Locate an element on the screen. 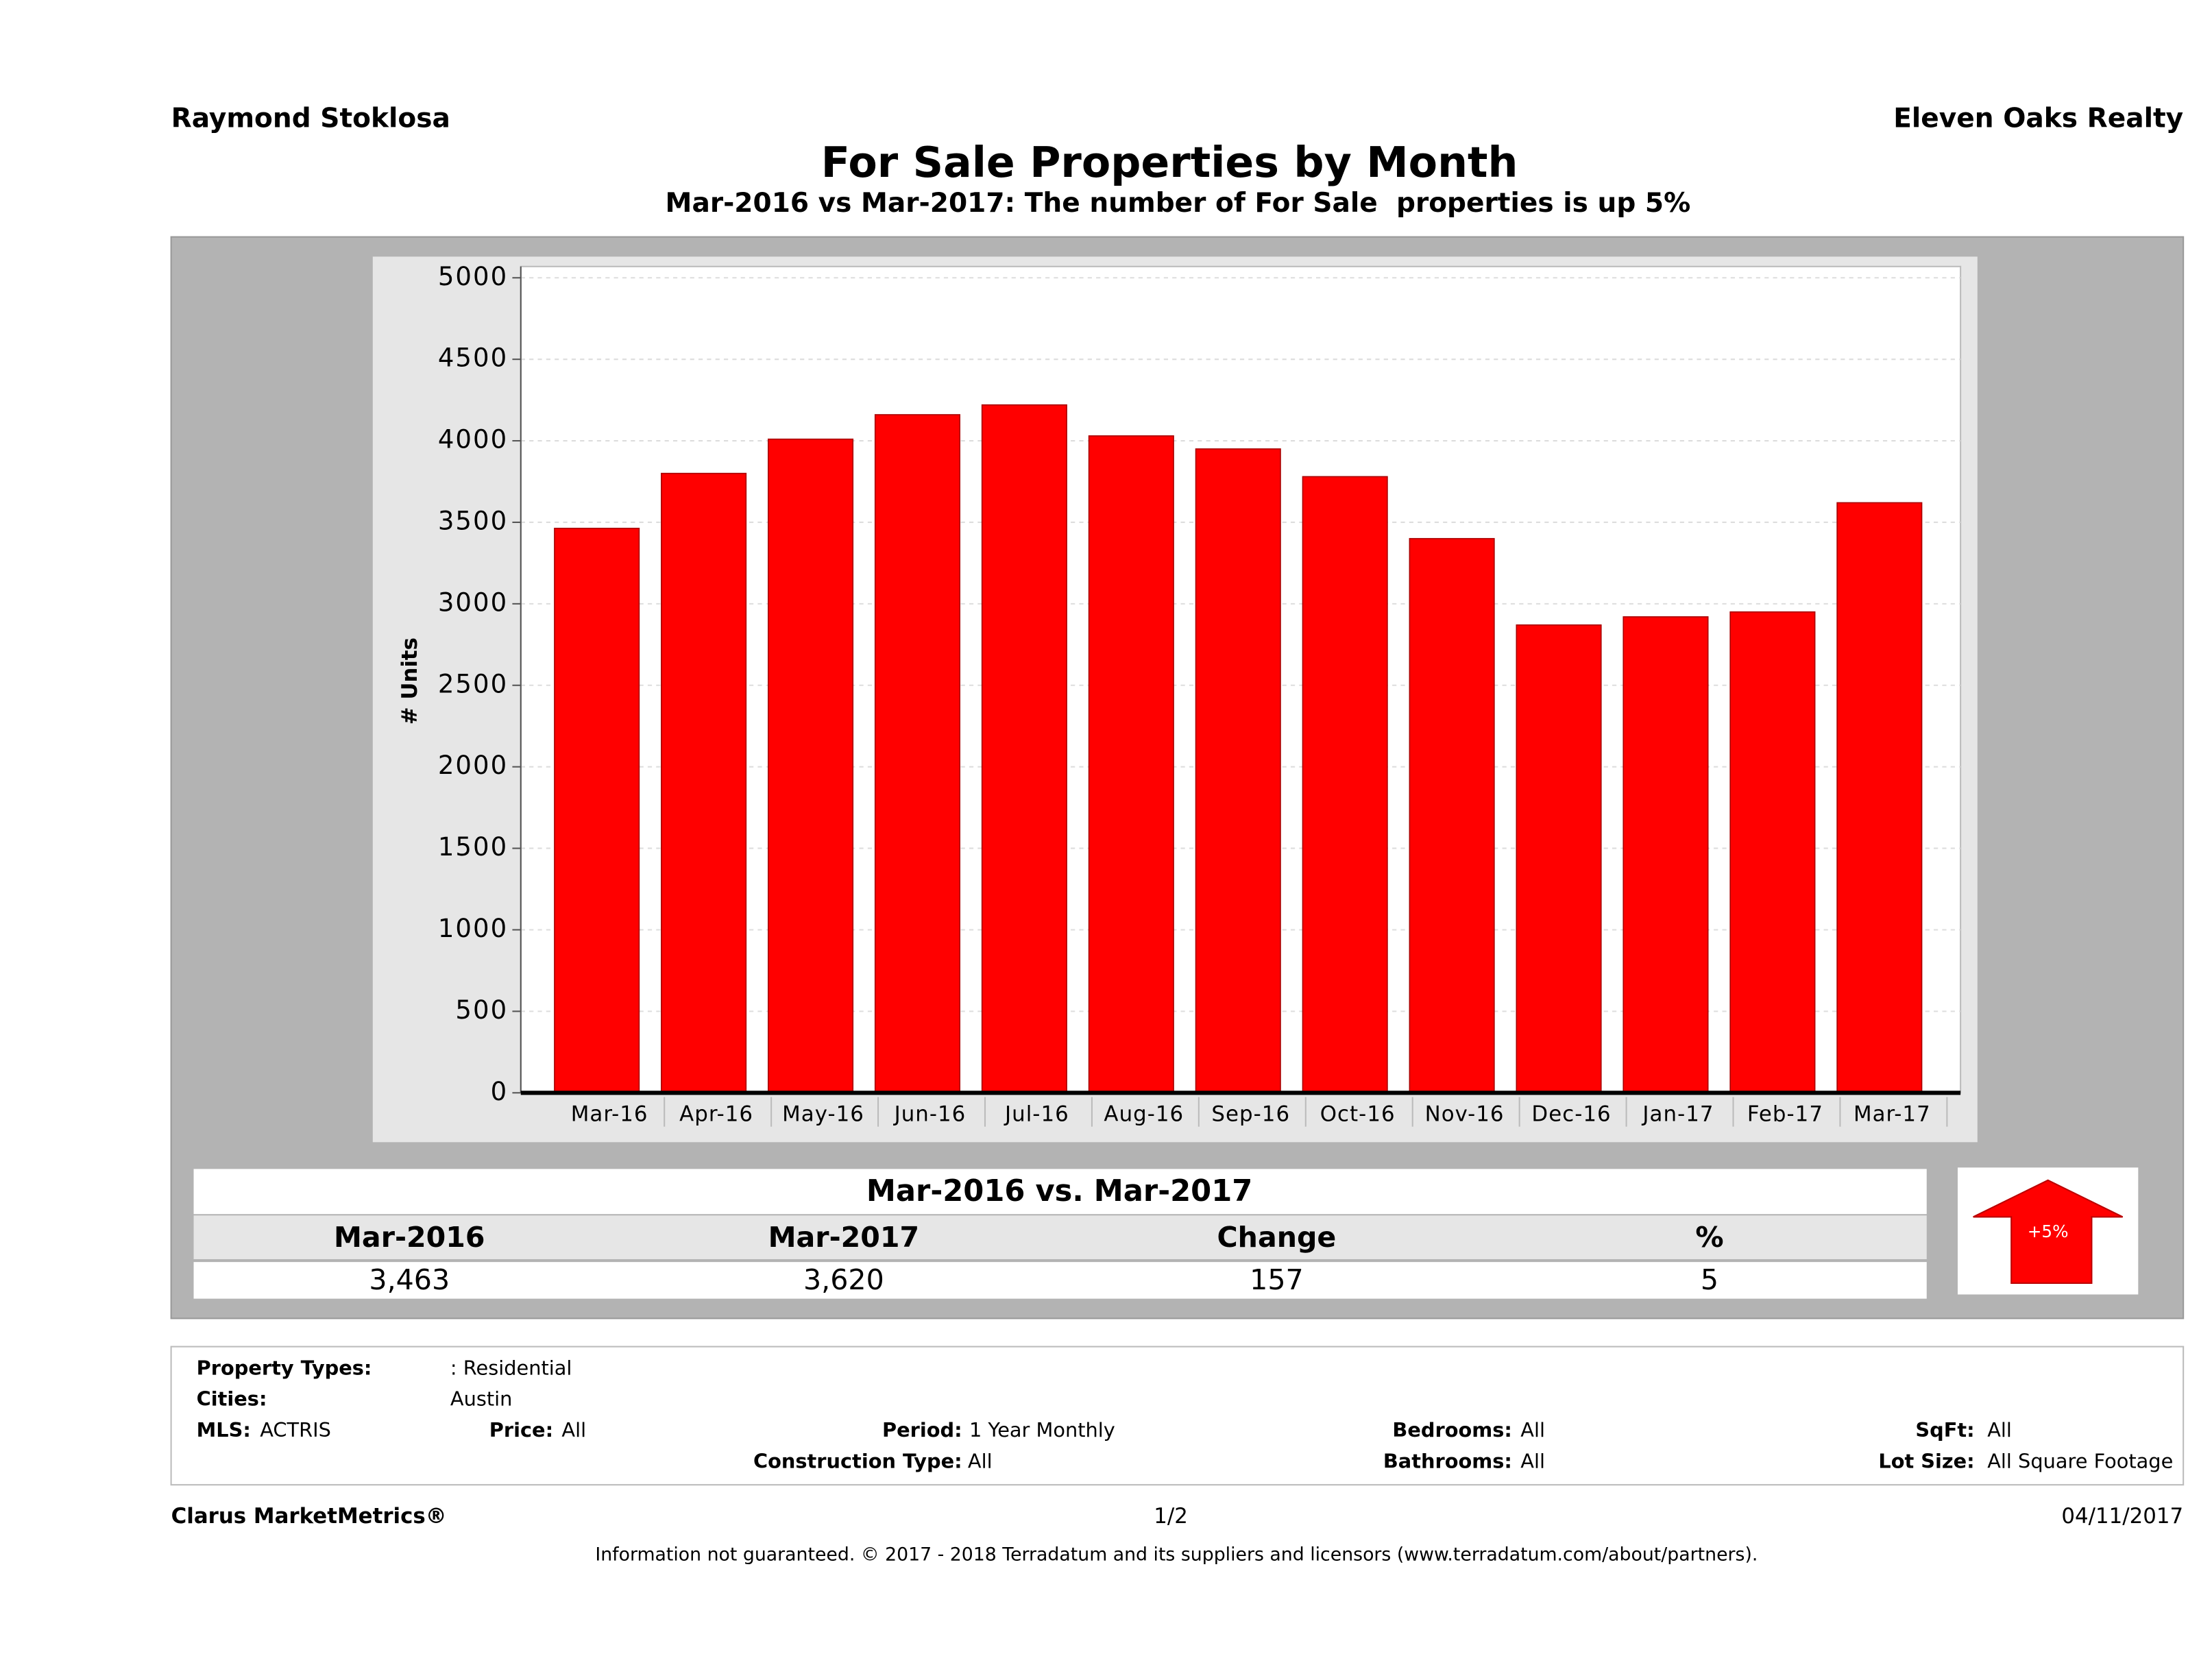 The width and height of the screenshot is (2212, 1678). summary-title-row is located at coordinates (1060, 1192).